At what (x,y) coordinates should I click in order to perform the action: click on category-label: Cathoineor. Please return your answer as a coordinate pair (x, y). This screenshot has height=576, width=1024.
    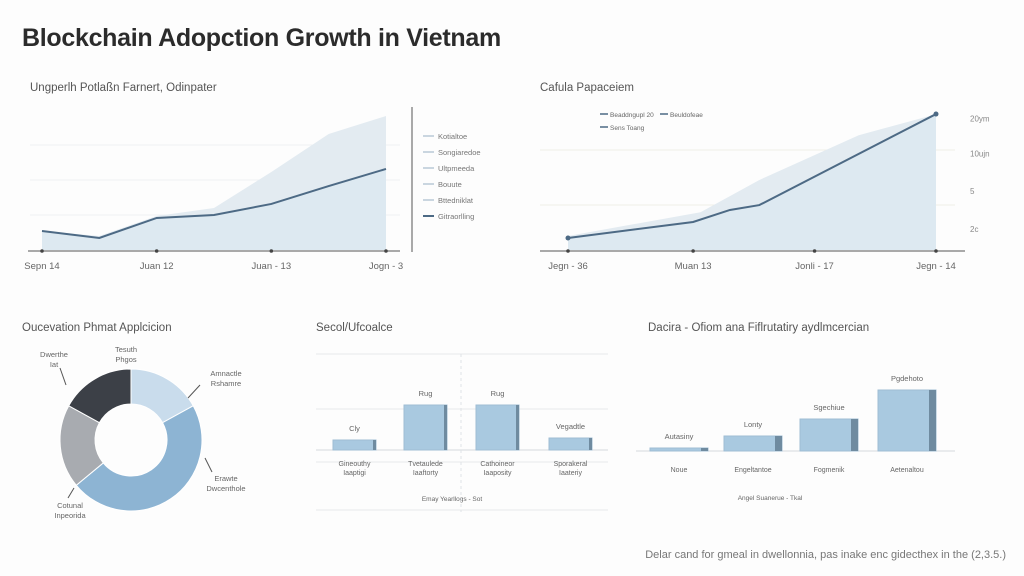
    Looking at the image, I should click on (497, 464).